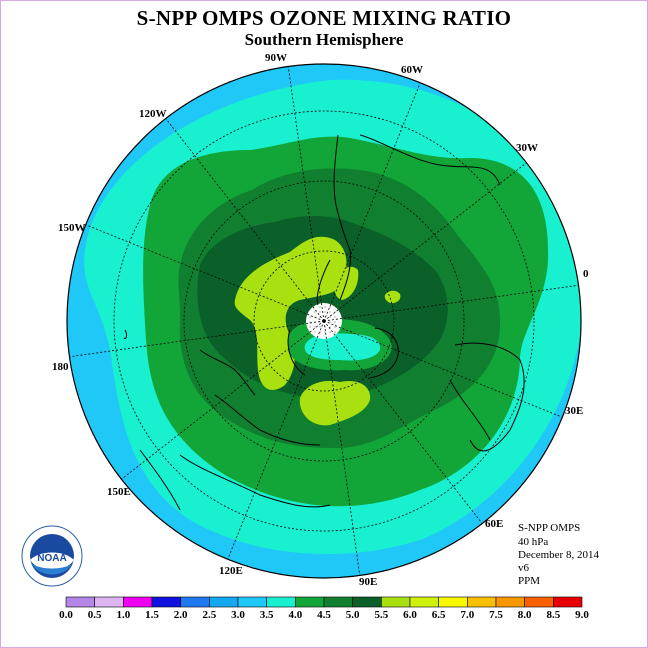  What do you see at coordinates (496, 615) in the screenshot?
I see `colorbar-tick-label: 7.5` at bounding box center [496, 615].